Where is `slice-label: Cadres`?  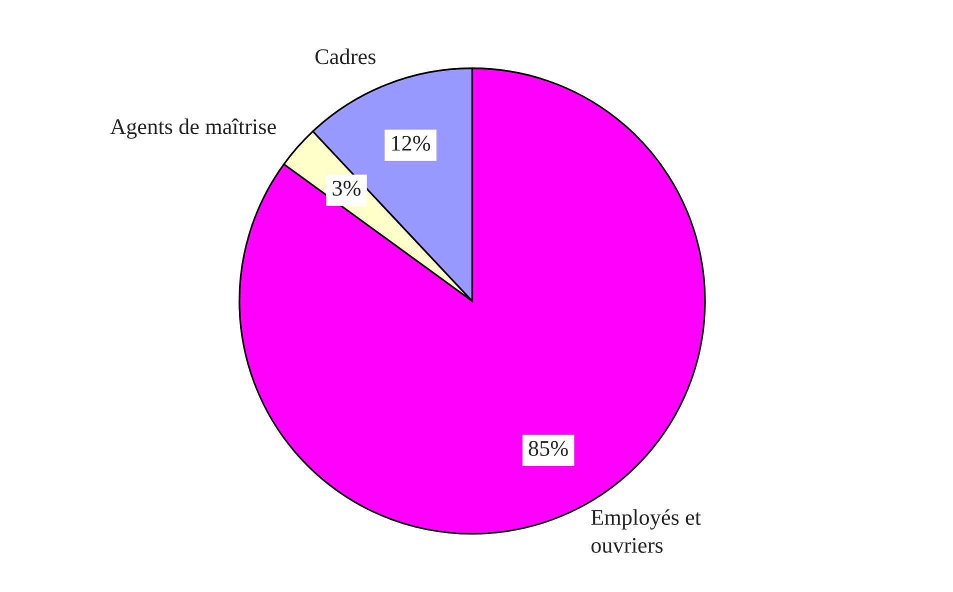 slice-label: Cadres is located at coordinates (345, 56).